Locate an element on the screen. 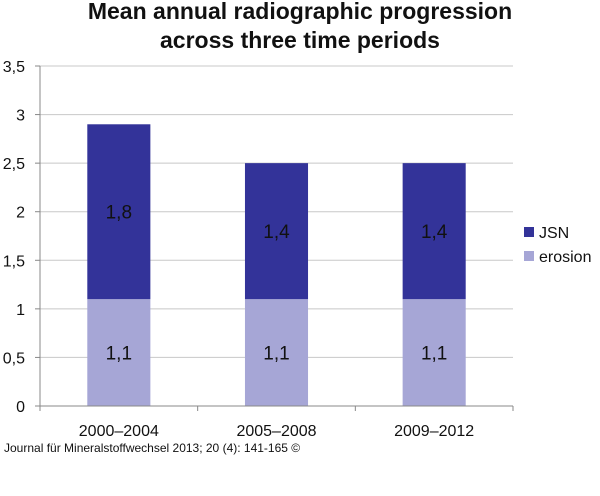 This screenshot has height=496, width=600. y-tick-label: 2 is located at coordinates (20, 213).